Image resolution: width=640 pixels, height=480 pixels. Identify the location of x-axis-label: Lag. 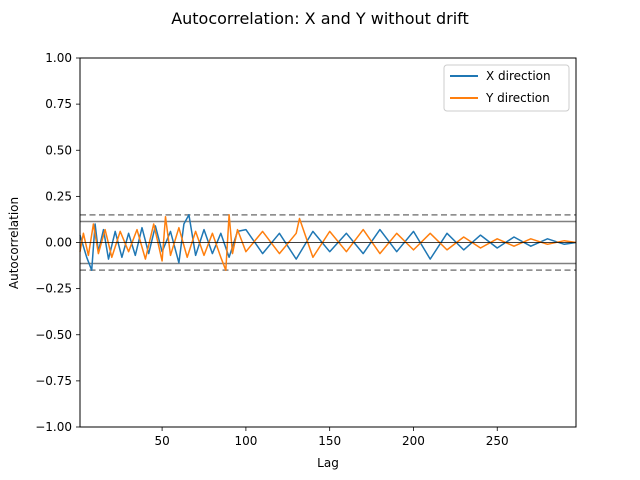
(328, 463).